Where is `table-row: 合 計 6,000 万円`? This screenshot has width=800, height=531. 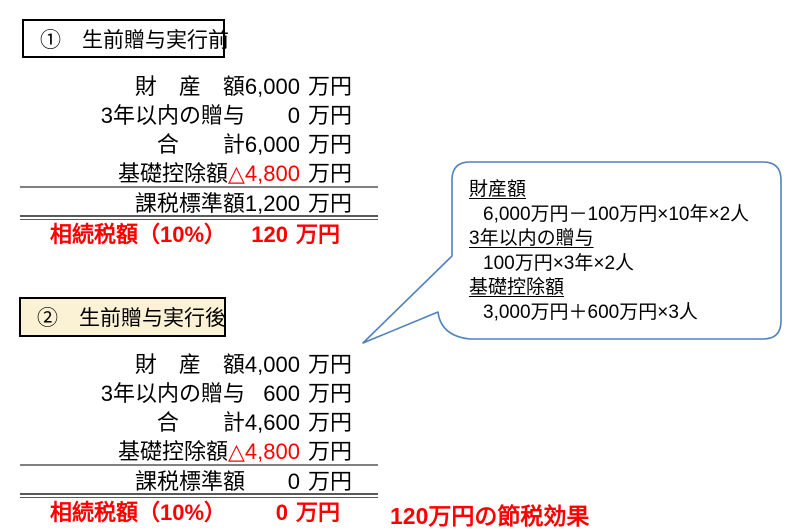
table-row: 合 計 6,000 万円 is located at coordinates (199, 142).